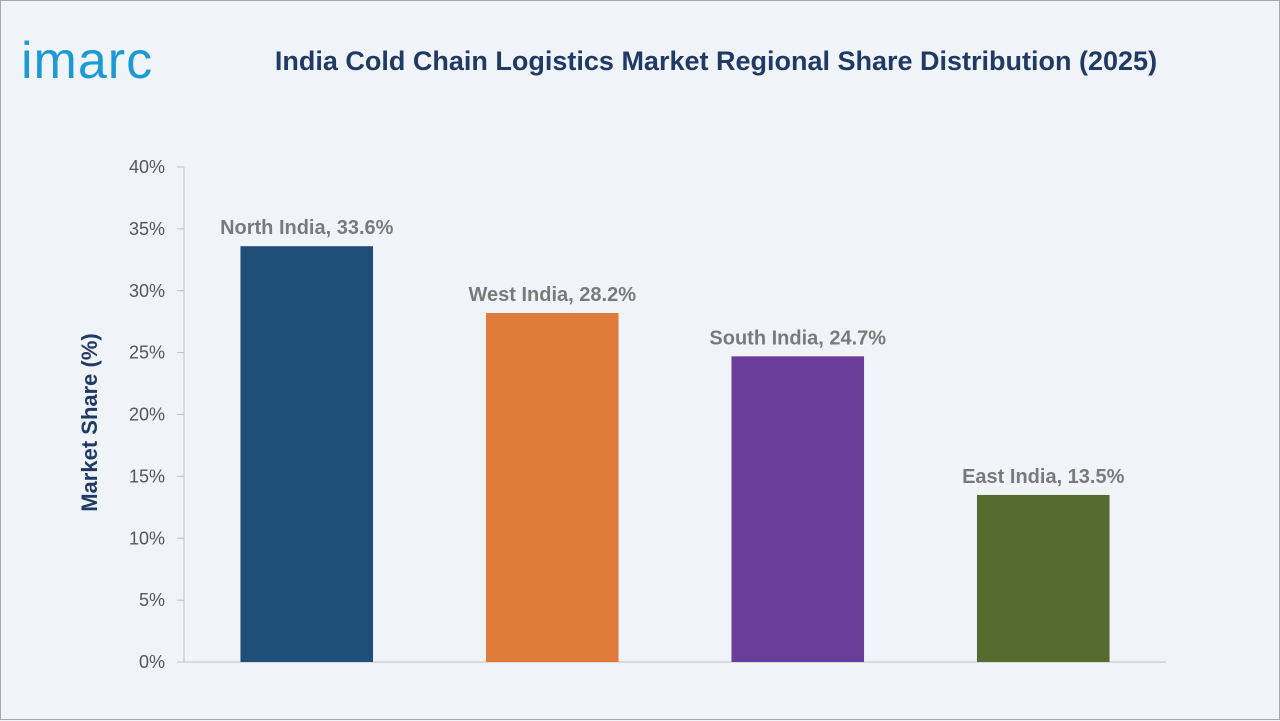  What do you see at coordinates (147, 415) in the screenshot?
I see `y-tick-label: 20%` at bounding box center [147, 415].